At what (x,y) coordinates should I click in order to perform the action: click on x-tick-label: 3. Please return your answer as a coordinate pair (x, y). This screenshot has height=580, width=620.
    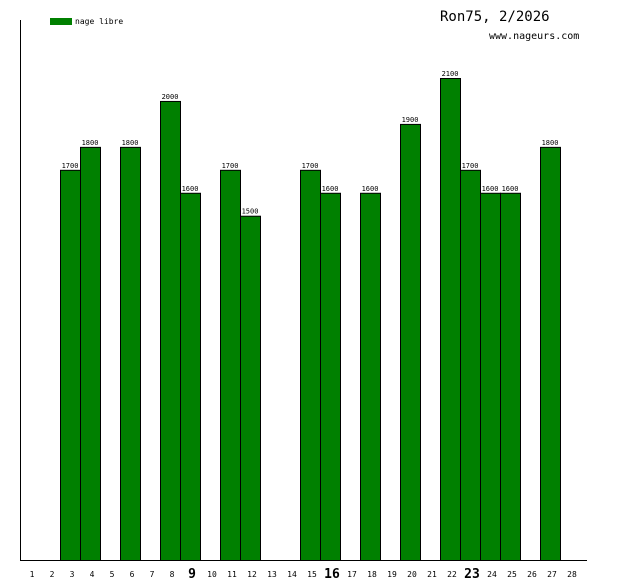
    Looking at the image, I should click on (72, 574).